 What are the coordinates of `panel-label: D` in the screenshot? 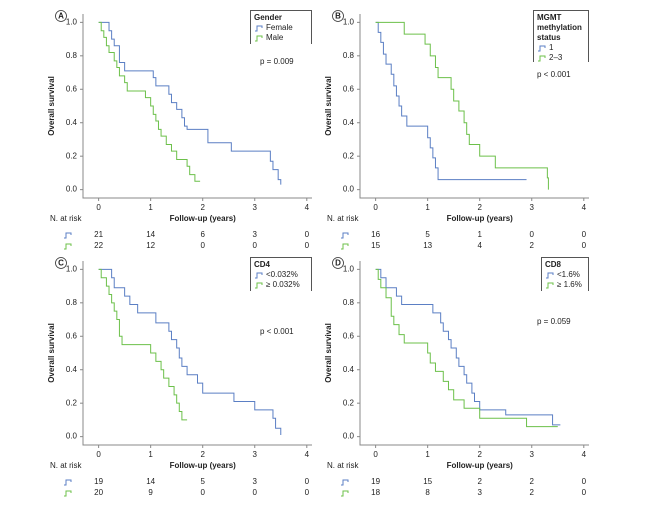 It's located at (338, 263).